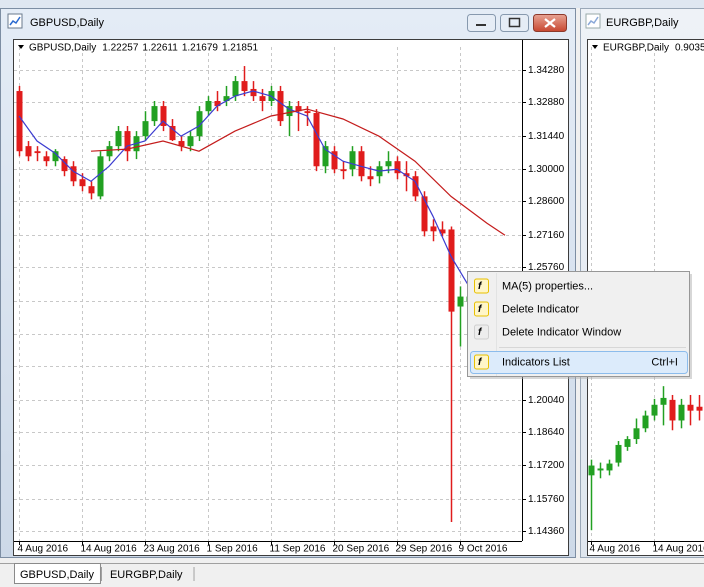 Image resolution: width=704 pixels, height=587 pixels. What do you see at coordinates (352, 4) in the screenshot?
I see `background-window` at bounding box center [352, 4].